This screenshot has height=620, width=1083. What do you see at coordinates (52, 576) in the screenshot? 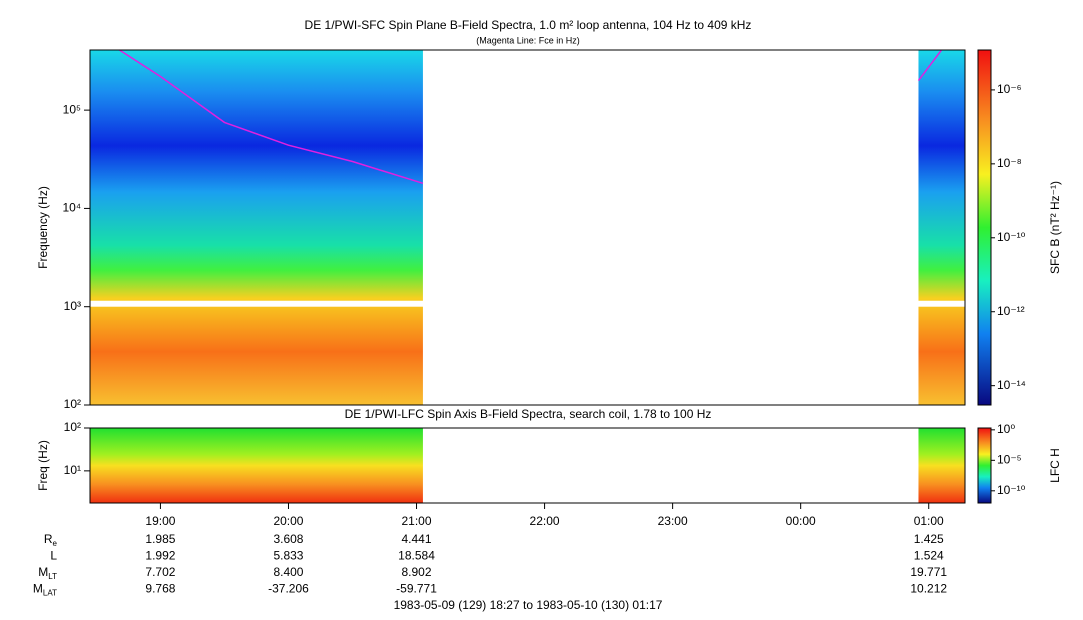
I see `ephemeris-label-sub: LT` at bounding box center [52, 576].